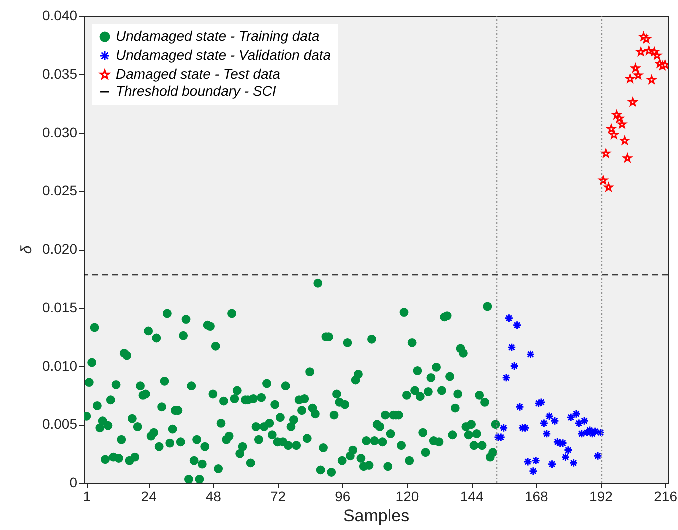 This screenshot has height=530, width=678. Describe the element at coordinates (60, 16) in the screenshot. I see `y-tick-label: 0.040` at that location.